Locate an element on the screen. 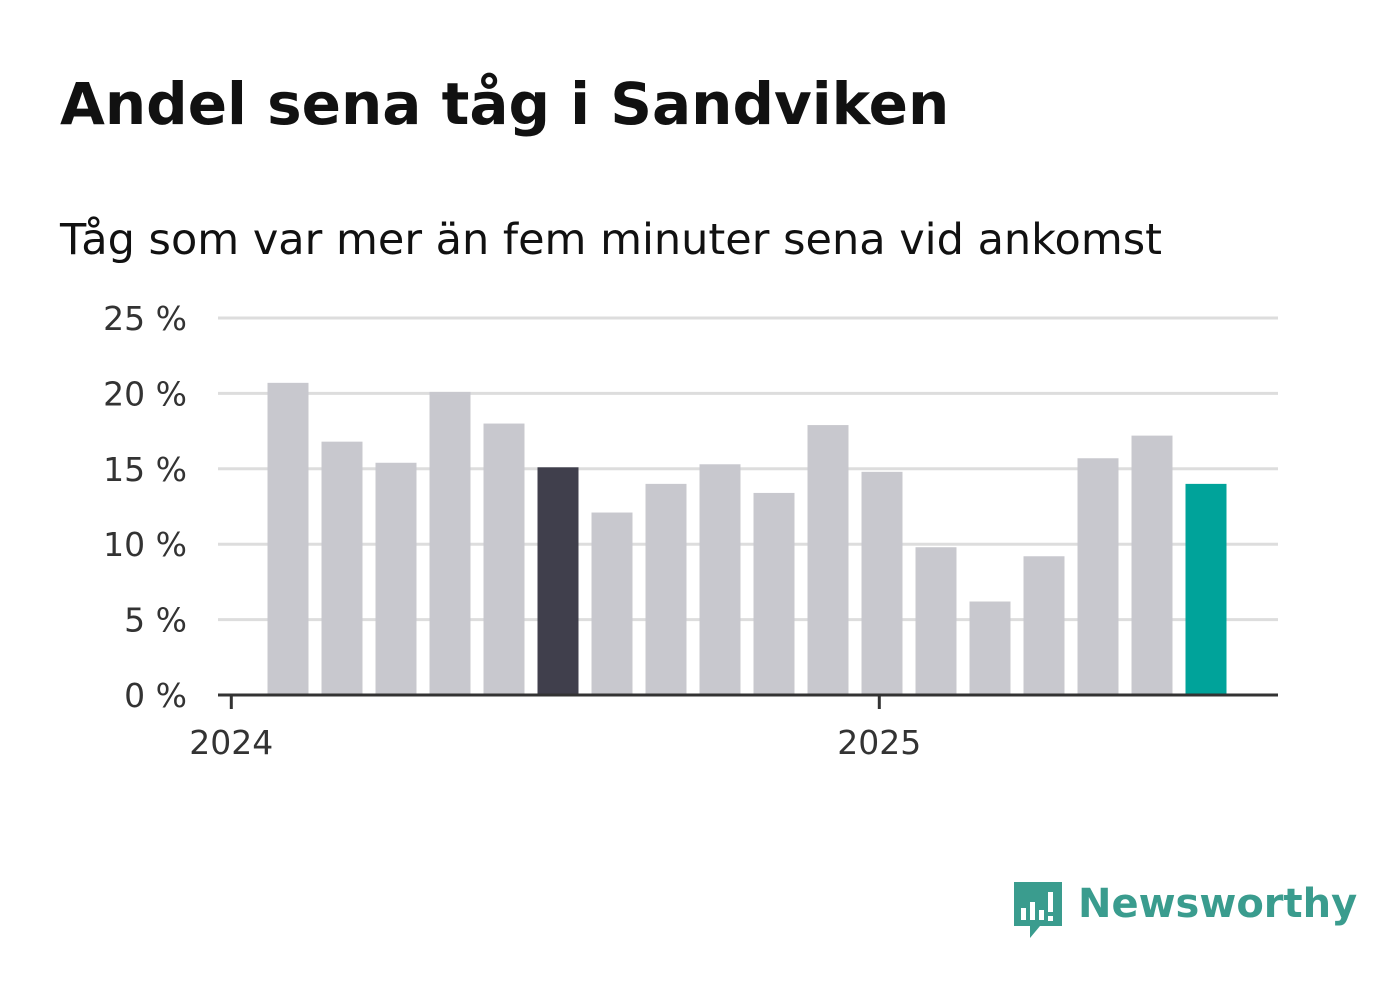 This screenshot has height=999, width=1382. y-tick-label: 0 % is located at coordinates (155, 695).